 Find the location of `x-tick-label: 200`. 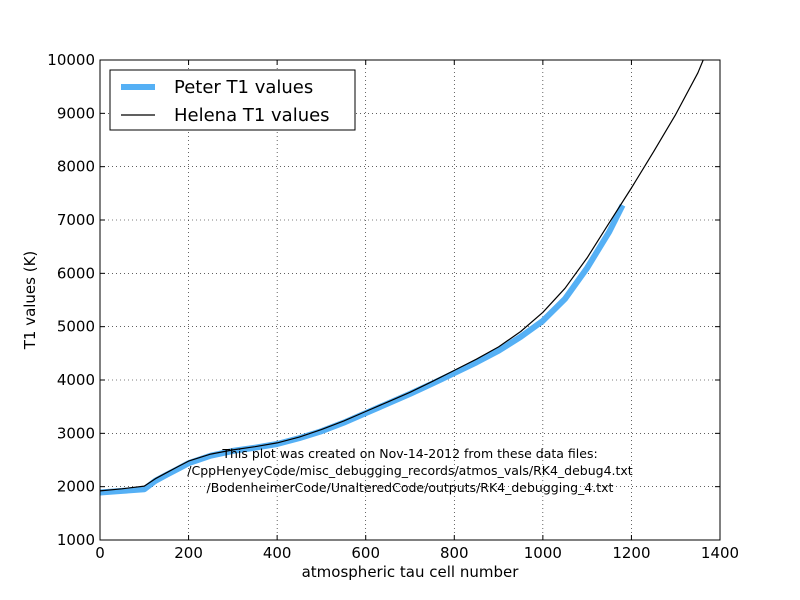

x-tick-label: 200 is located at coordinates (188, 553).